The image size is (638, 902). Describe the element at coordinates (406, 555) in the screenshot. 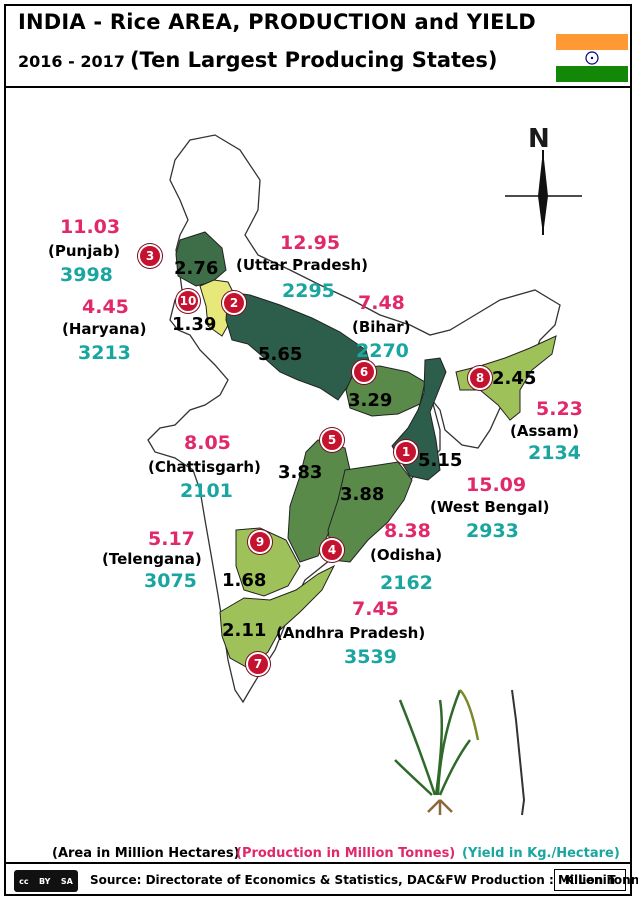

I see `odisha-name: (Odisha)` at that location.